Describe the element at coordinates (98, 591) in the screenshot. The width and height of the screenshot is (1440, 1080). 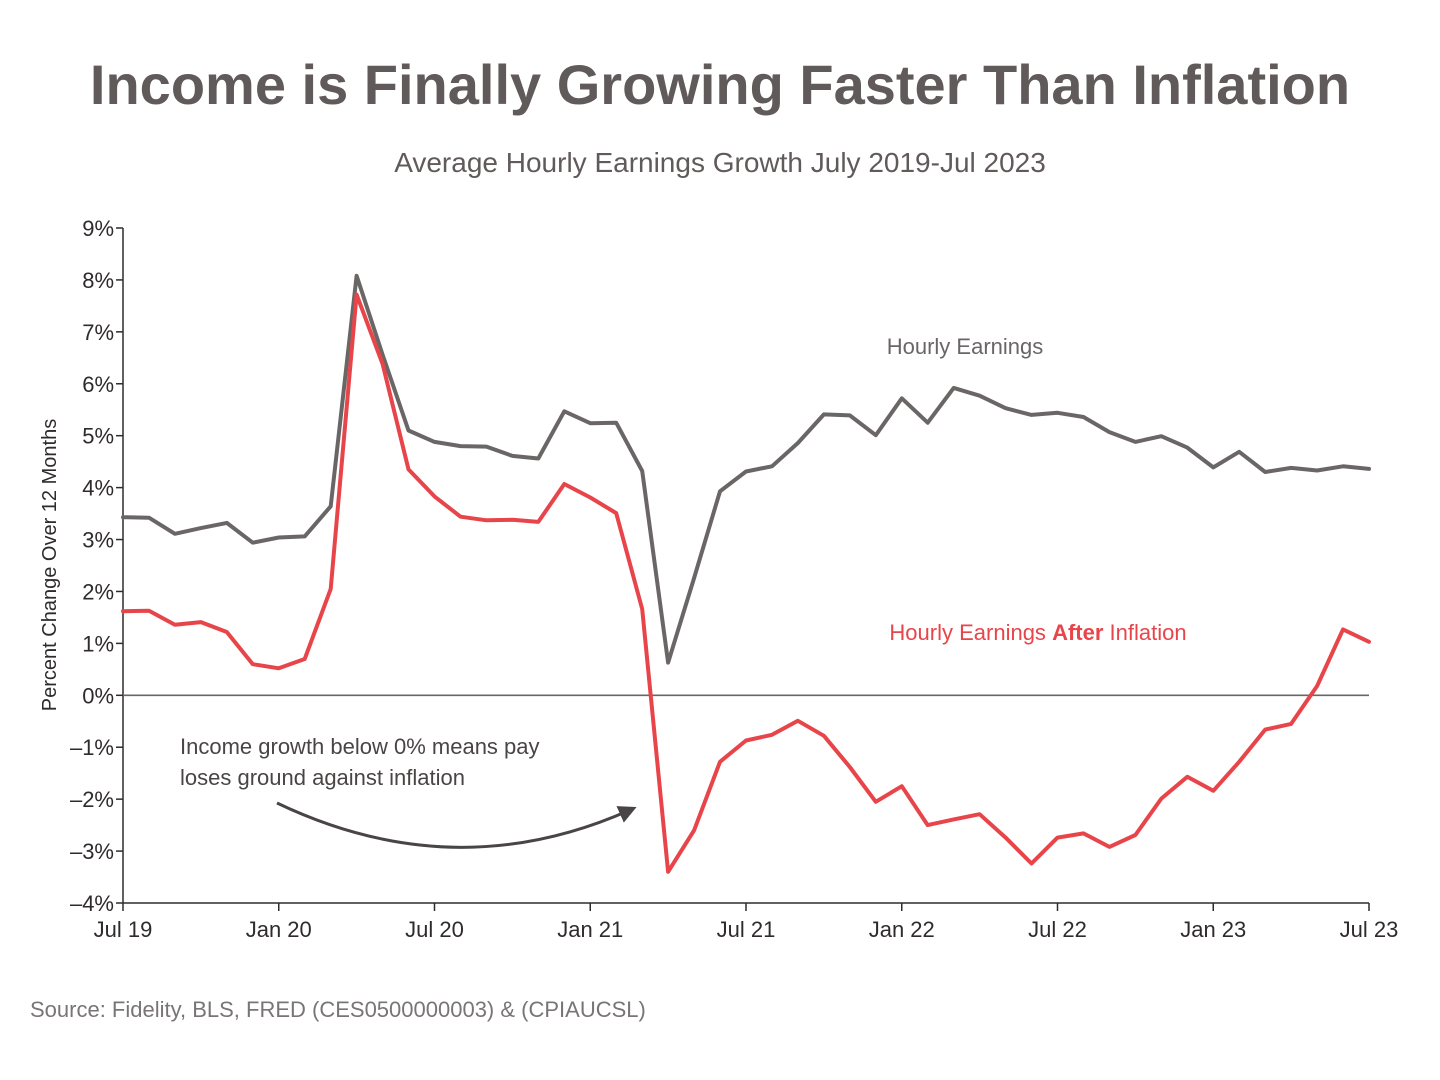
I see `y-tick-label: 2%` at that location.